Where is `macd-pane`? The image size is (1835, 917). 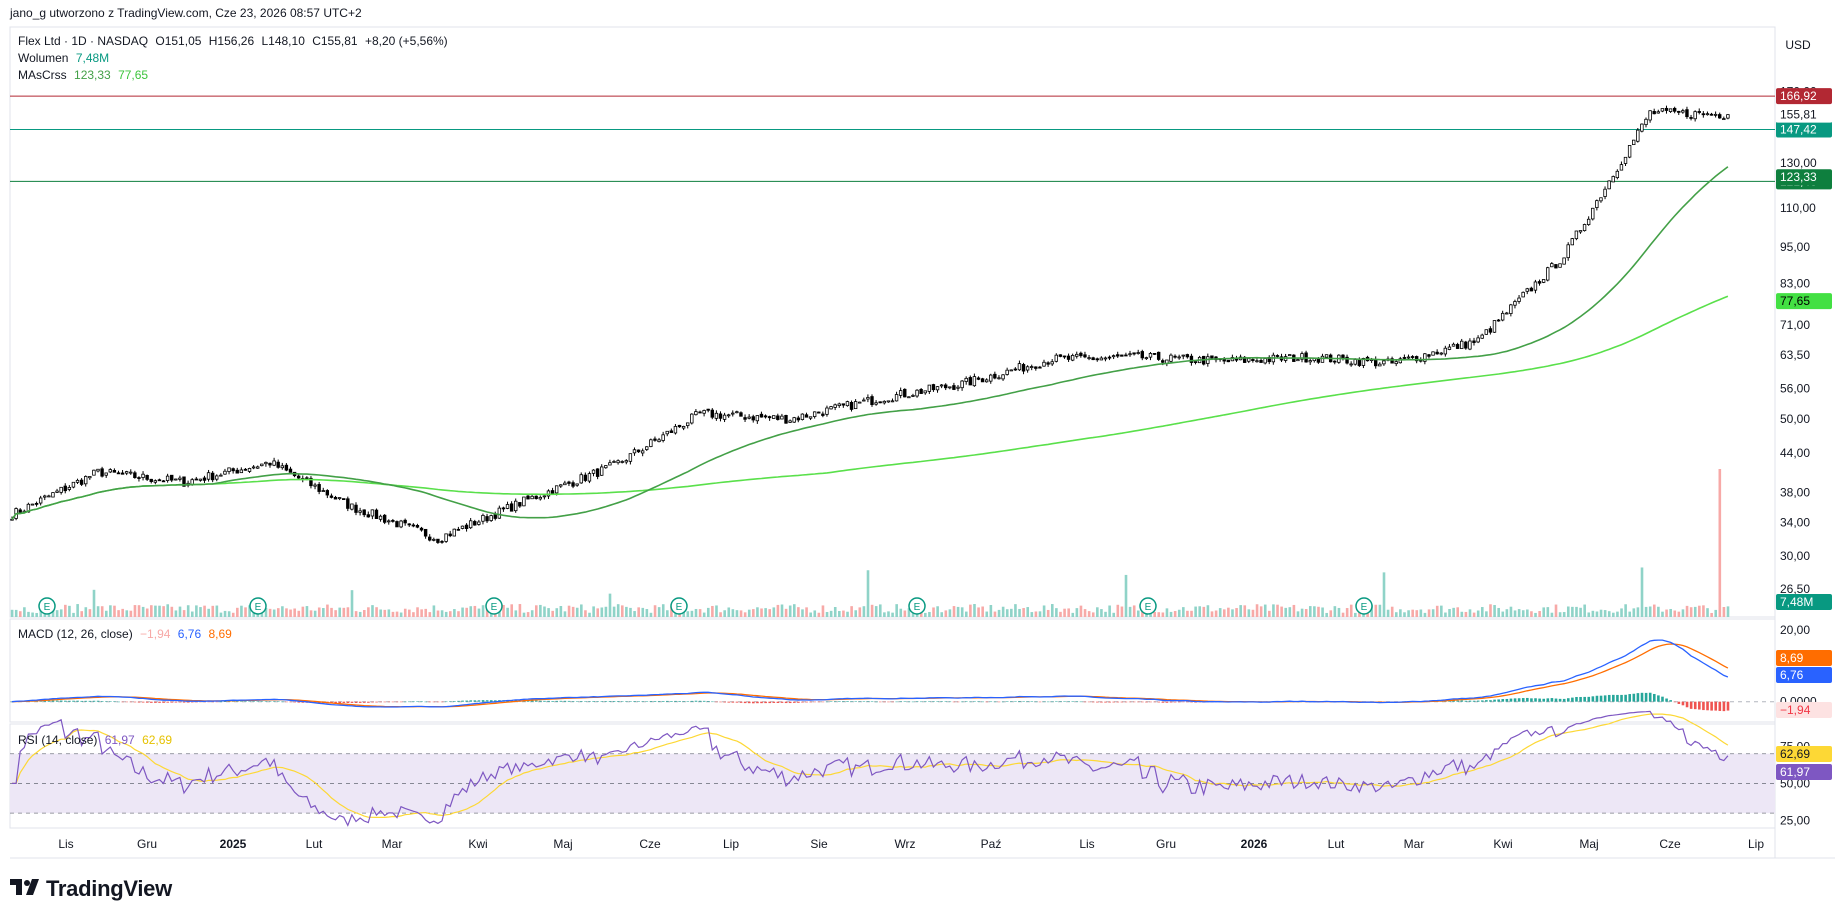
macd-pane is located at coordinates (892, 670).